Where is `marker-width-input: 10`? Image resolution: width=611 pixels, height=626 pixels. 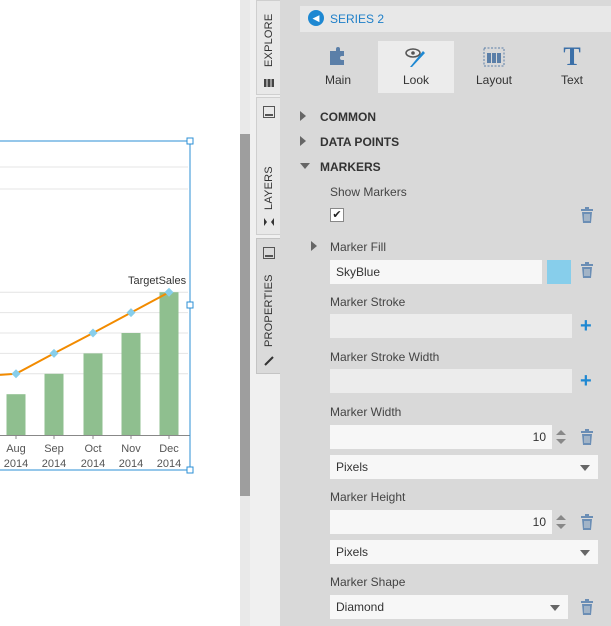
marker-width-input: 10 is located at coordinates (441, 437).